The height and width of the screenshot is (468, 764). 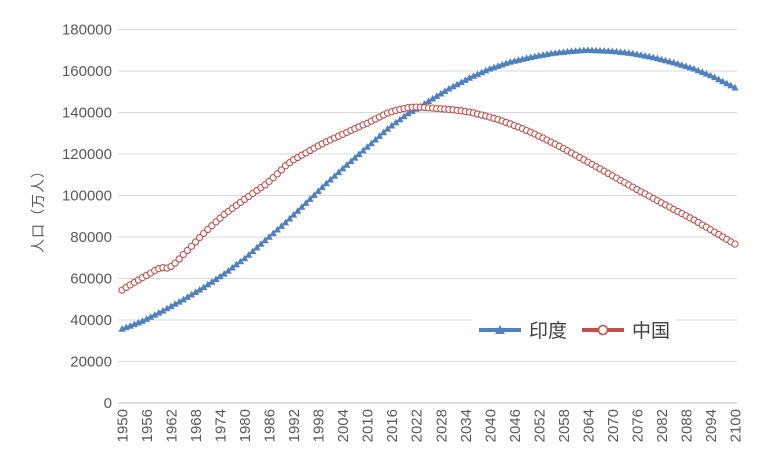 I want to click on x-axis-tick-label: 2064, so click(x=588, y=425).